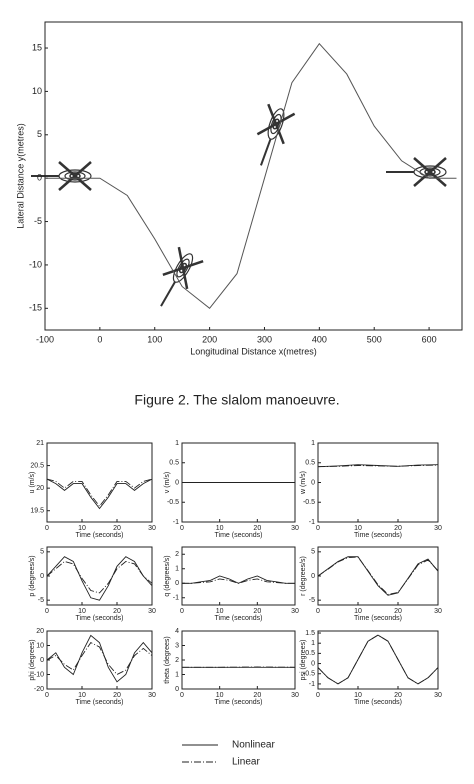  What do you see at coordinates (209, 339) in the screenshot?
I see `x-tick-label: 200` at bounding box center [209, 339].